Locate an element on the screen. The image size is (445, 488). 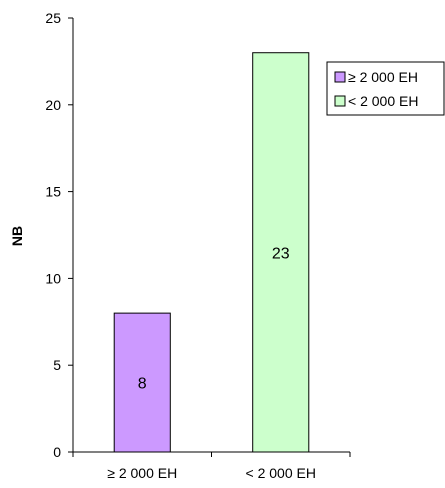
legend-label-1: < 2 000 EH is located at coordinates (383, 101).